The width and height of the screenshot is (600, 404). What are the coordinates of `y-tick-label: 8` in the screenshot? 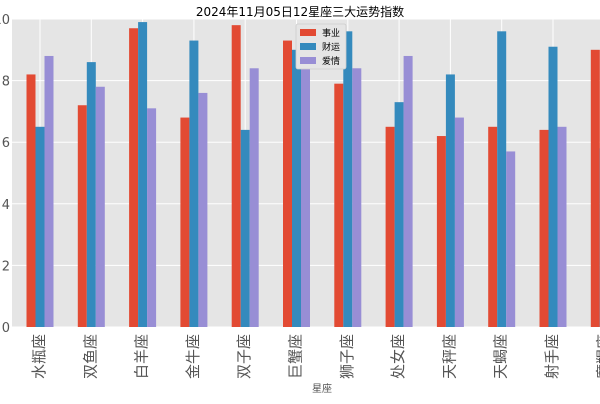 It's located at (6, 82).